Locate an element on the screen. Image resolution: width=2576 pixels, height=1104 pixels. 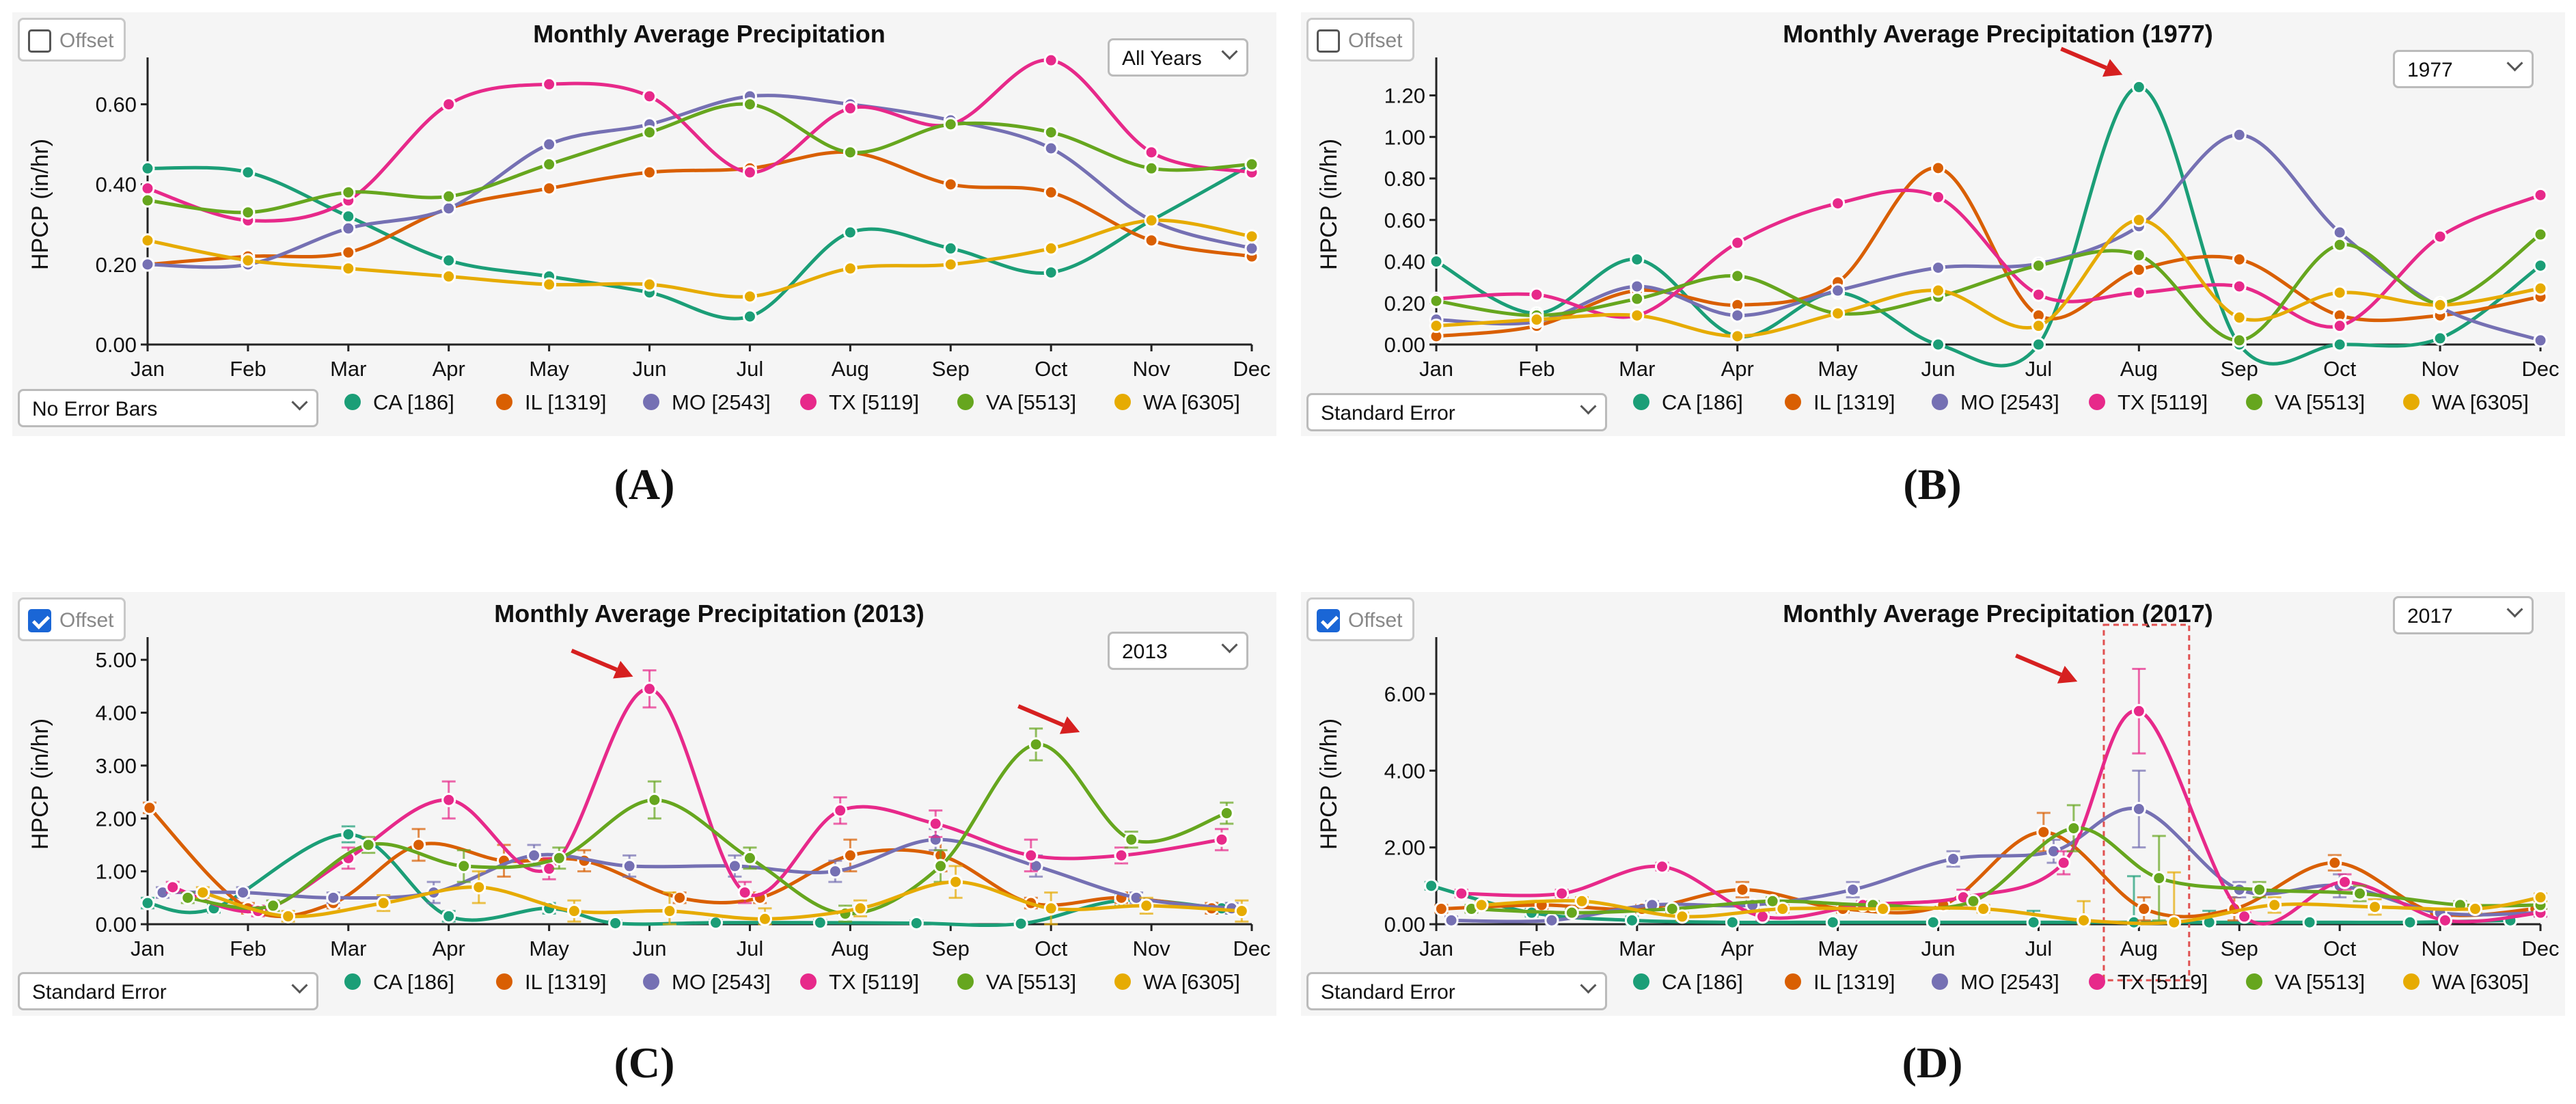
error-bars-select-value: No Error Bars is located at coordinates (95, 409).